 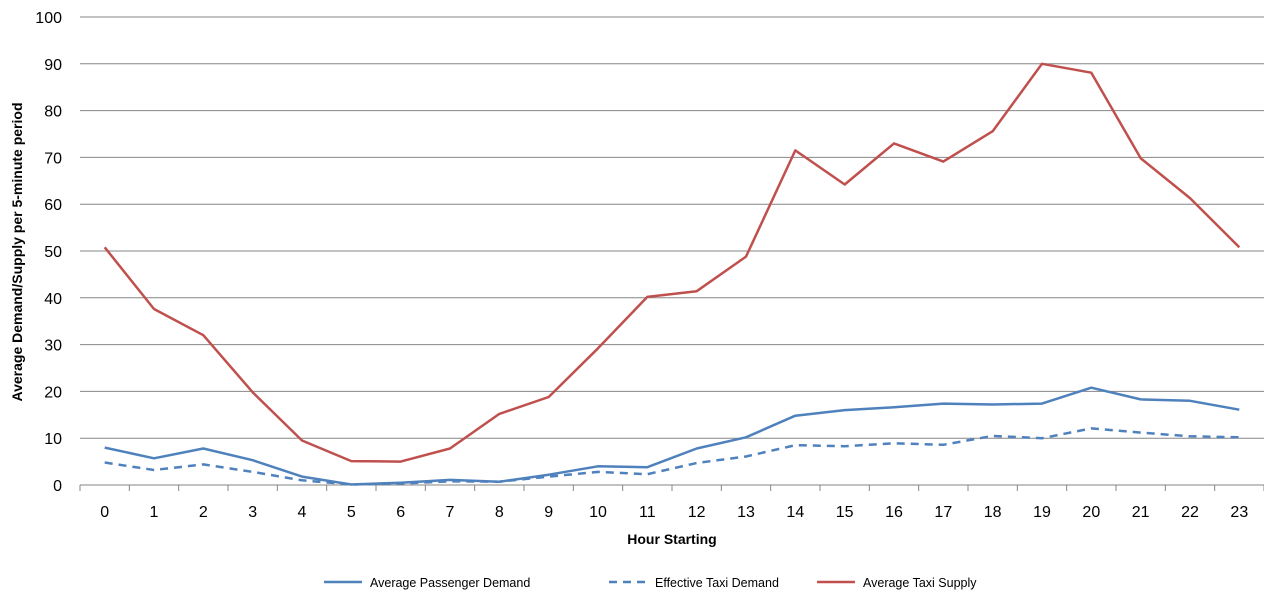 I want to click on x-tick-label: 13, so click(x=746, y=512).